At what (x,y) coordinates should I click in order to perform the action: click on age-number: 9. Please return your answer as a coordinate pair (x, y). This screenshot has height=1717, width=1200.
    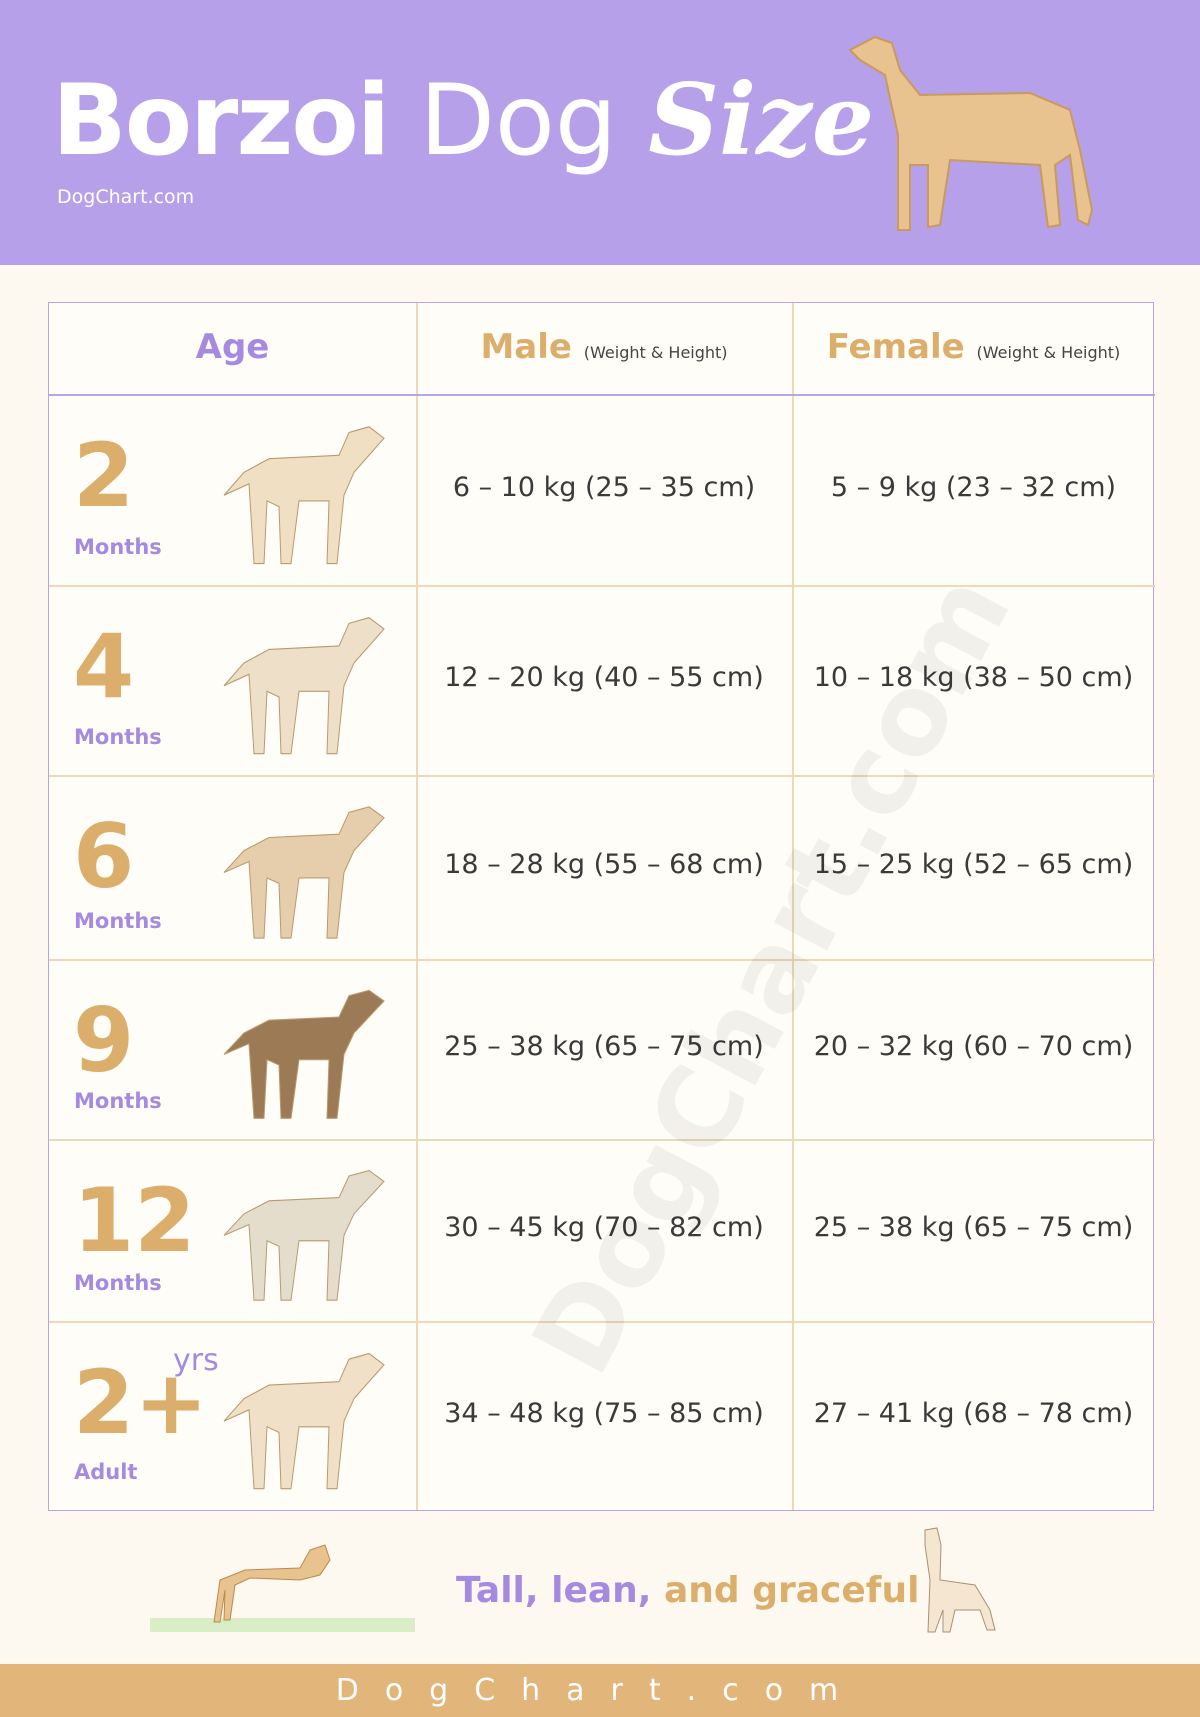
    Looking at the image, I should click on (104, 1040).